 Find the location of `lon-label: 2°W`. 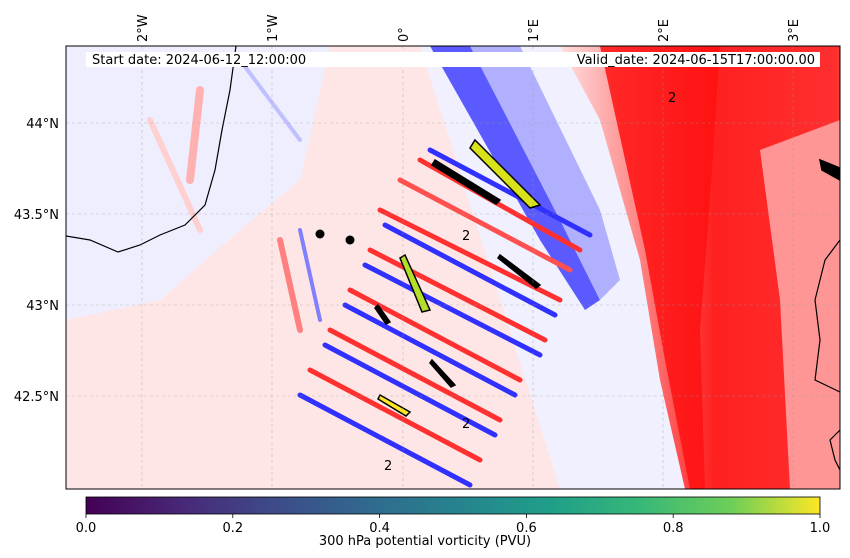

lon-label: 2°W is located at coordinates (143, 28).